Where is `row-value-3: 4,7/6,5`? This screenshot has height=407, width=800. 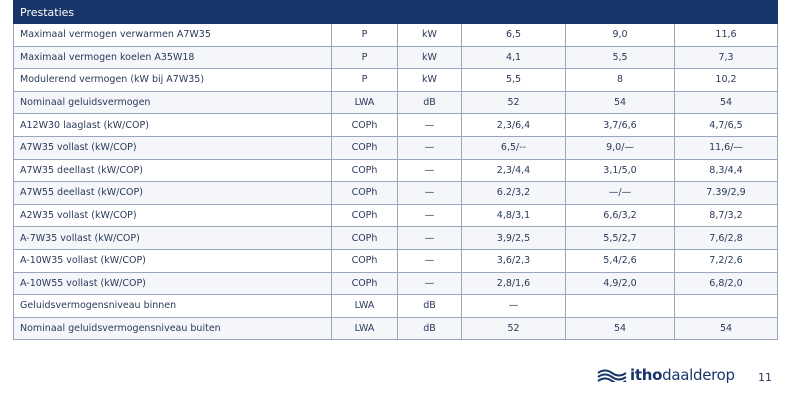 row-value-3: 4,7/6,5 is located at coordinates (726, 125).